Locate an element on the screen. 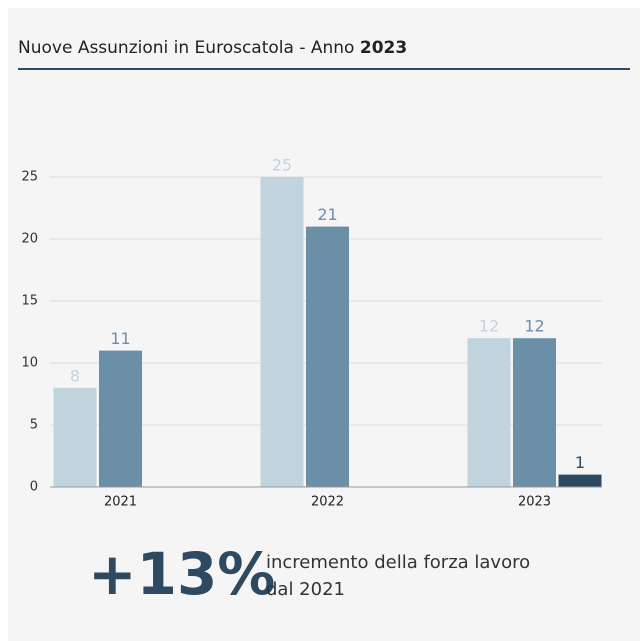 This screenshot has width=640, height=641. title-text: Nuove Assunzioni in Euroscatola - Anno is located at coordinates (186, 48).